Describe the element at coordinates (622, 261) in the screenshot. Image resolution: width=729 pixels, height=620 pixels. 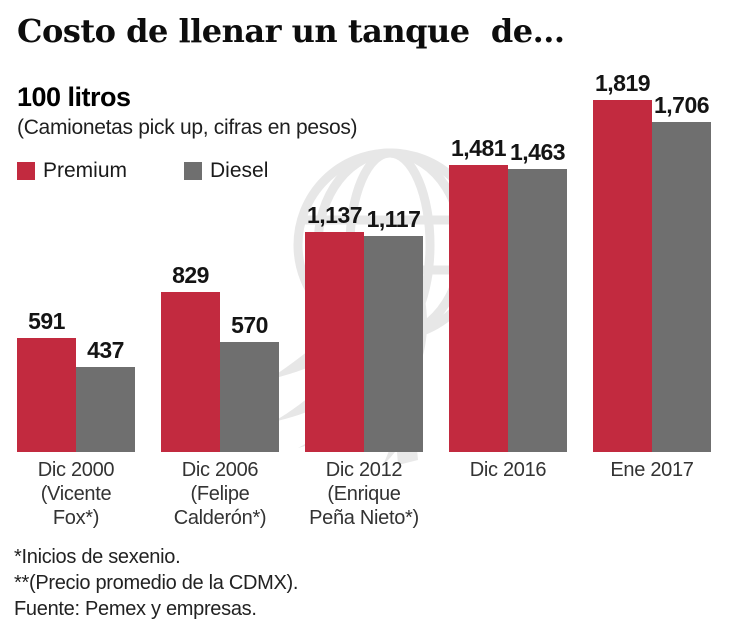
I see `bar-premium-ene-2017: 1,819` at that location.